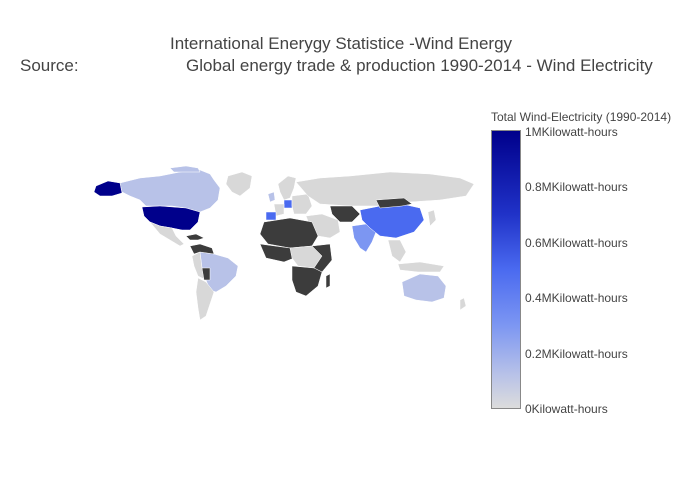 This screenshot has width=700, height=500. Describe the element at coordinates (581, 117) in the screenshot. I see `colorbar-title: Total Wind-Electricity (1990-2014)` at that location.